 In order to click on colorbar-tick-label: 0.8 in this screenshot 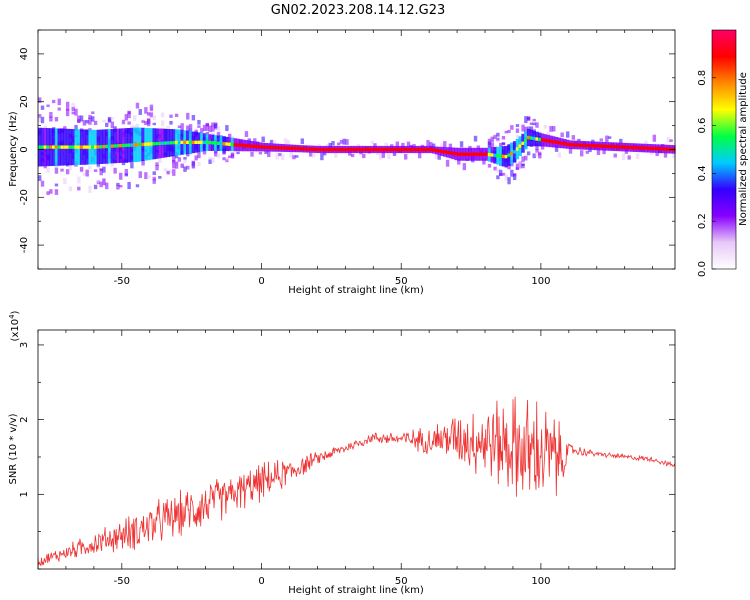, I will do `click(702, 78)`.